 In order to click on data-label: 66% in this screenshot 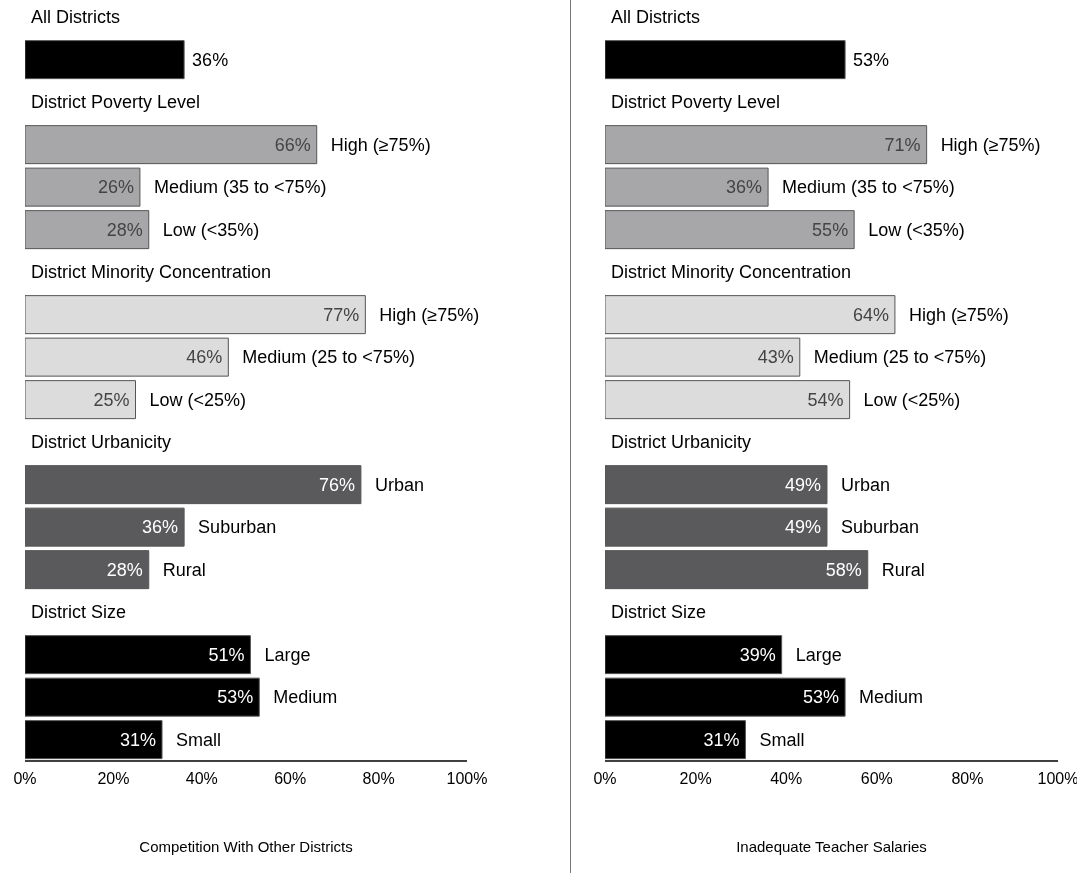, I will do `click(292, 144)`.